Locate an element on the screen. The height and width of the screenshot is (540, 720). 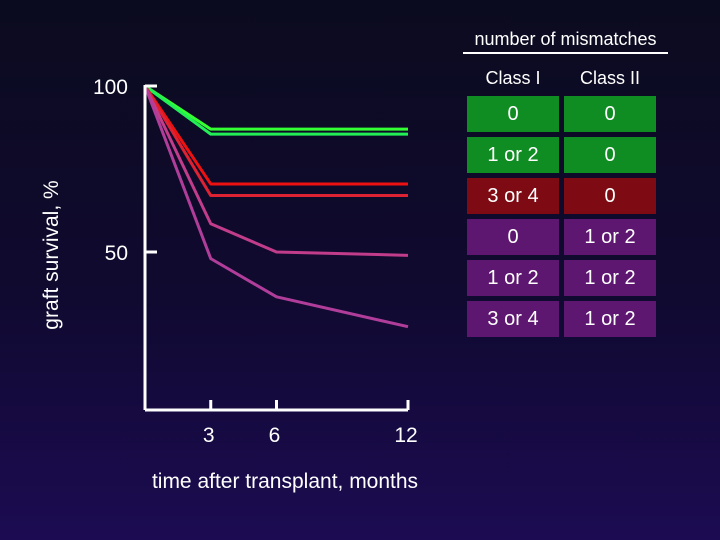
class-ii-header: Class II is located at coordinates (609, 77).